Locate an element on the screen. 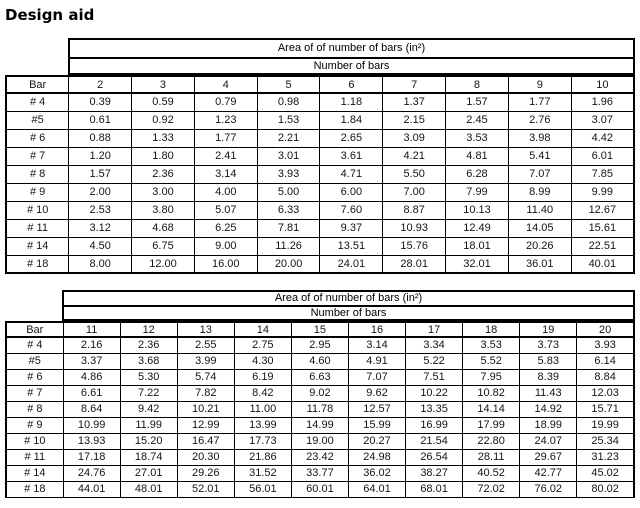 This screenshot has width=640, height=508. area-value-cell: 72.02 is located at coordinates (491, 489).